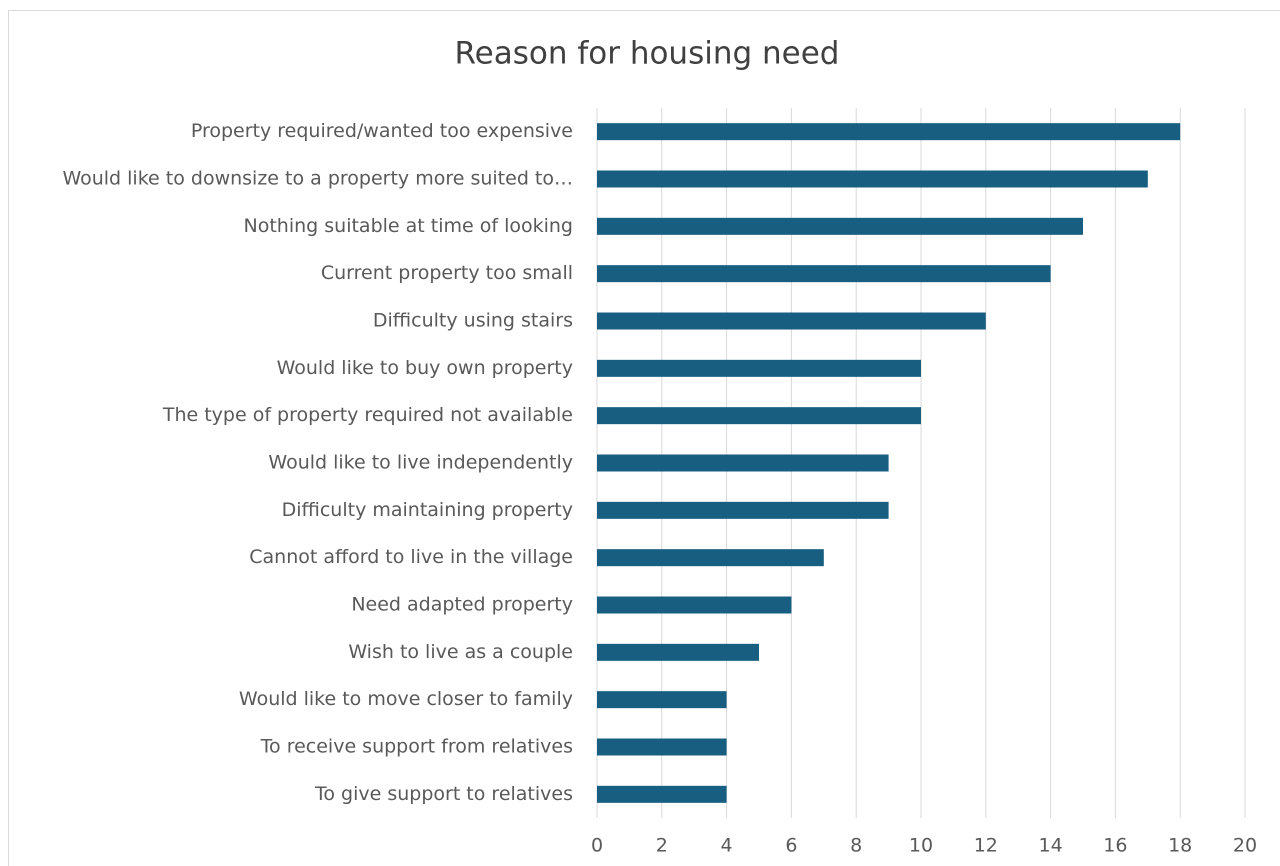  I want to click on x-tick-label: 12, so click(986, 846).